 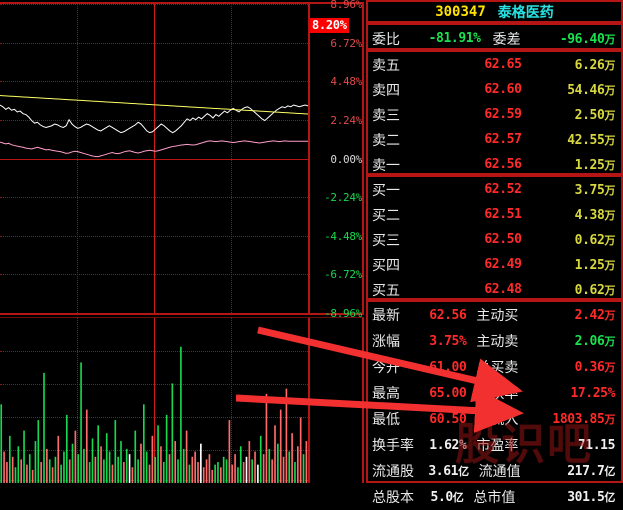 I want to click on stat-value: 1.62%, so click(x=448, y=445).